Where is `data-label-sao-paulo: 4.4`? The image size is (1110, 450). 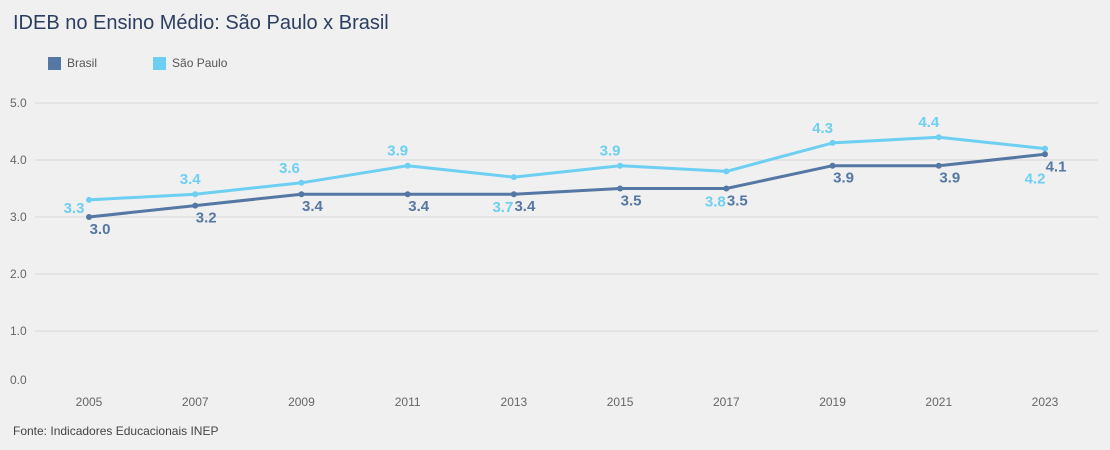 data-label-sao-paulo: 4.4 is located at coordinates (929, 122).